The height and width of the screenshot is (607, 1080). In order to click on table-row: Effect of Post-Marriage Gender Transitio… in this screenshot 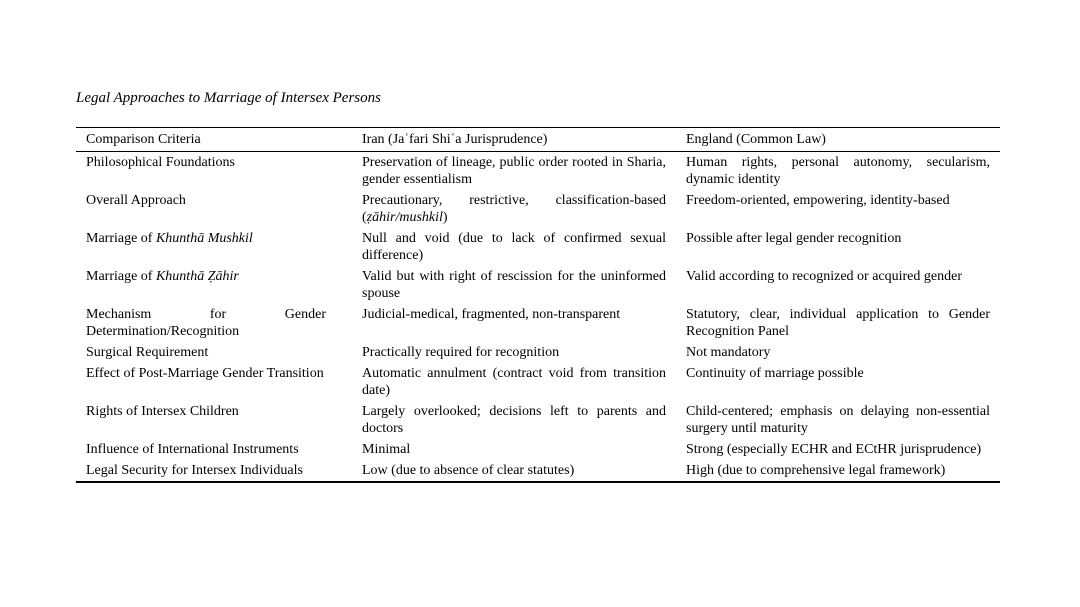, I will do `click(538, 382)`.